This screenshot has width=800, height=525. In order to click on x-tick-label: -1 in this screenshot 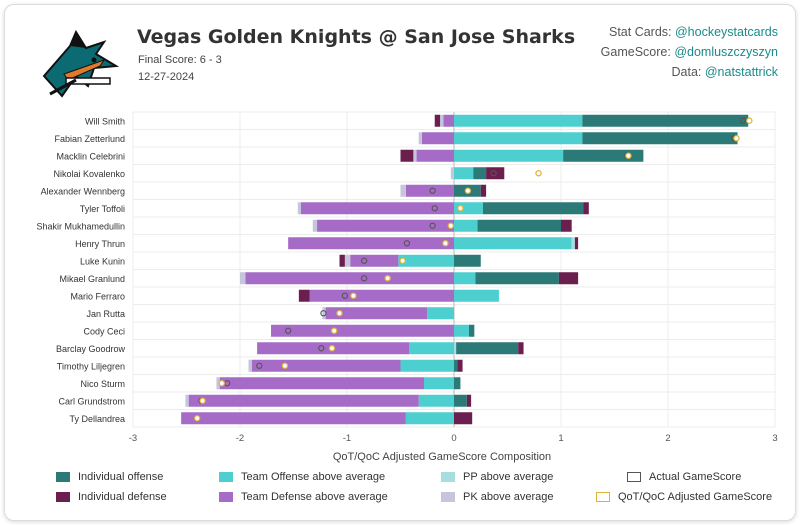, I will do `click(347, 438)`.